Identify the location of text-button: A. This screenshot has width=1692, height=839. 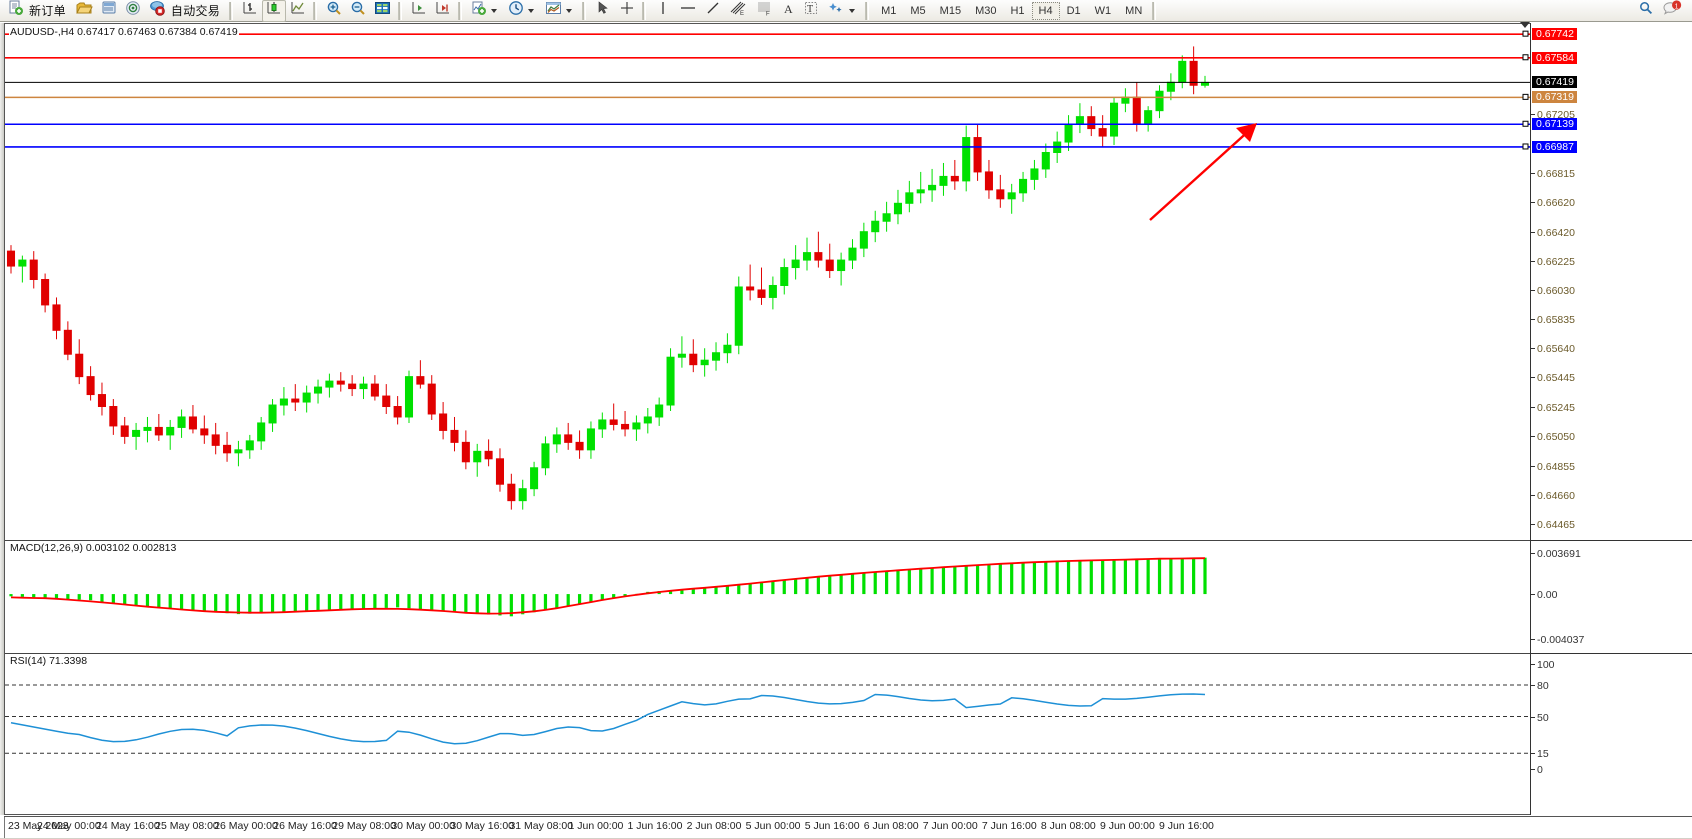
(788, 11).